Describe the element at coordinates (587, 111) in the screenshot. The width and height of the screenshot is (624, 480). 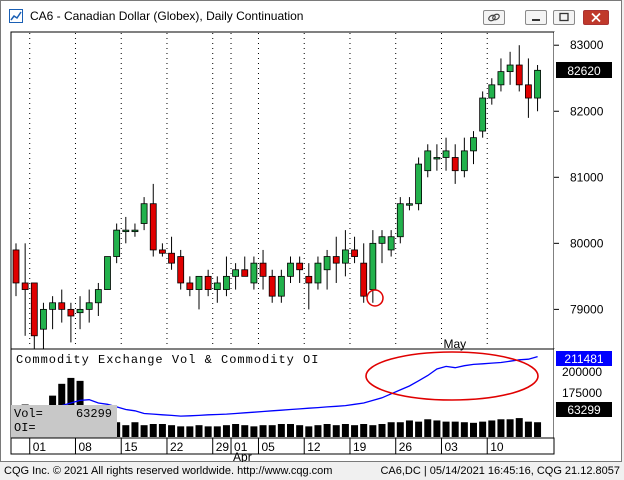
I see `price-tick-label: 82000` at that location.